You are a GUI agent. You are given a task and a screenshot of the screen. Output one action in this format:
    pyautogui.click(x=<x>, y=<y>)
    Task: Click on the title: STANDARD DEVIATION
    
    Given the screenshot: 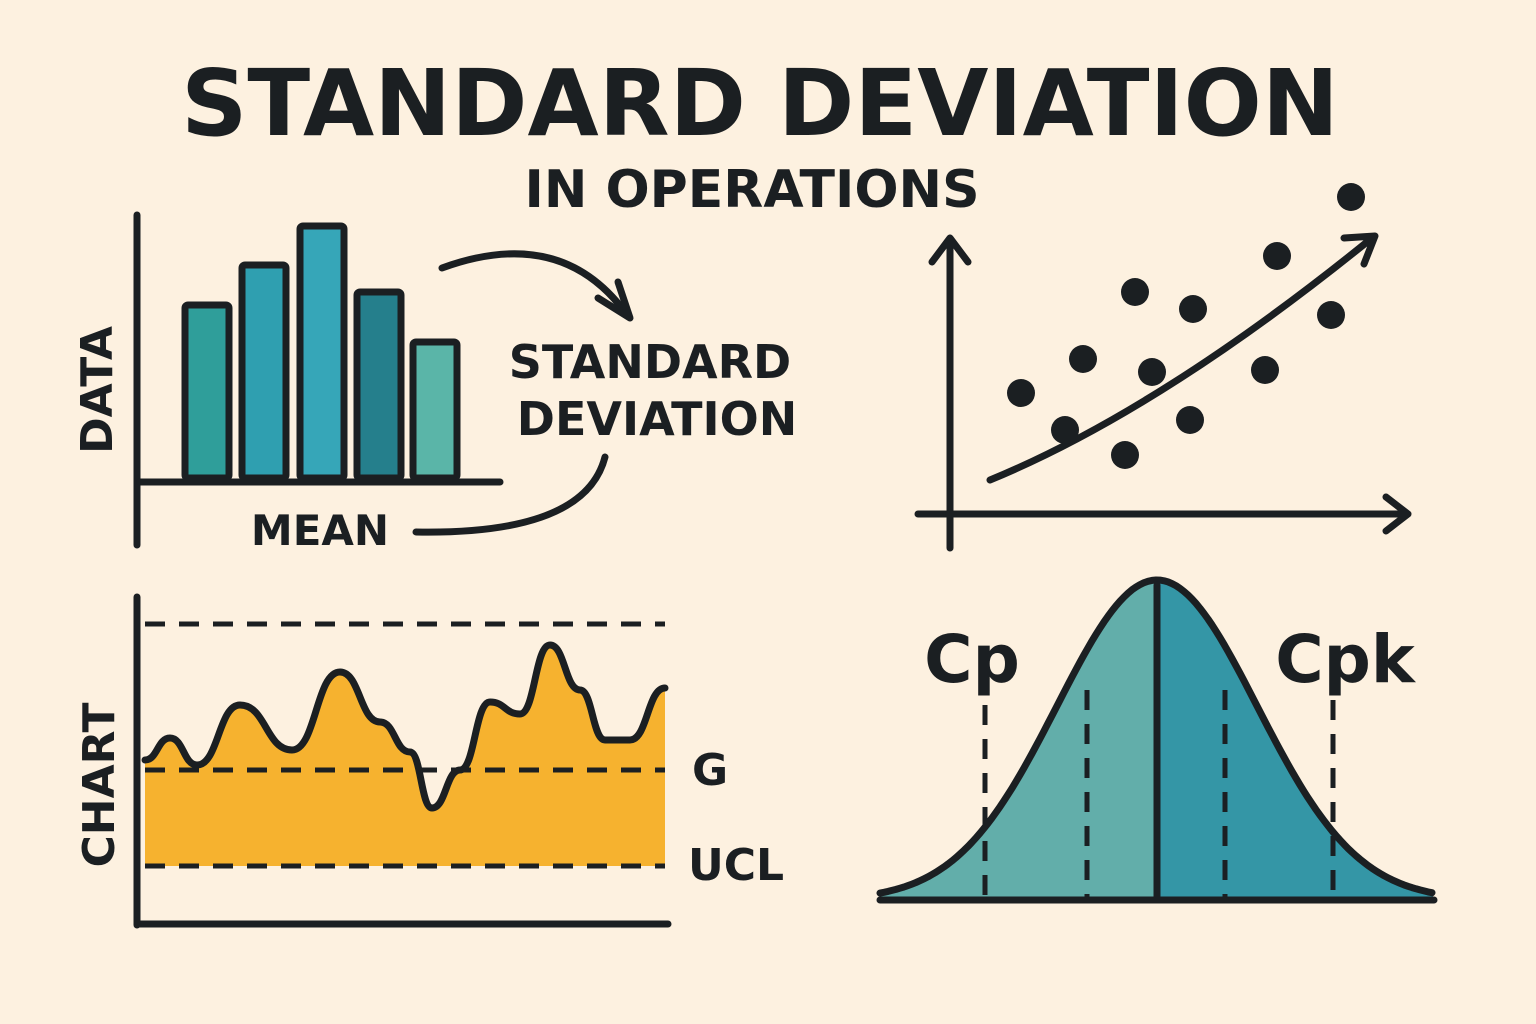 What is the action you would take?
    pyautogui.click(x=760, y=103)
    